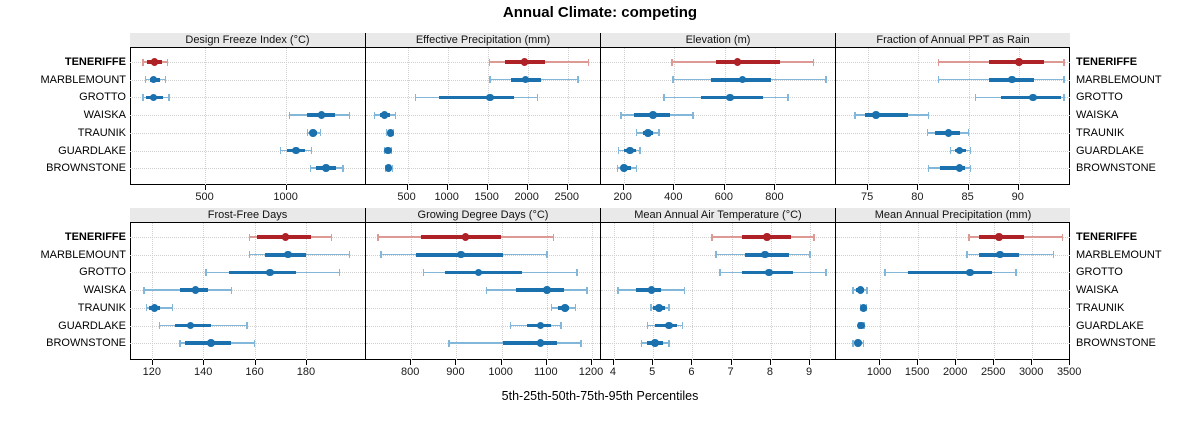 The image size is (1200, 425). What do you see at coordinates (483, 40) in the screenshot?
I see `panel-strip-title: Effective Precipitation (mm)` at bounding box center [483, 40].